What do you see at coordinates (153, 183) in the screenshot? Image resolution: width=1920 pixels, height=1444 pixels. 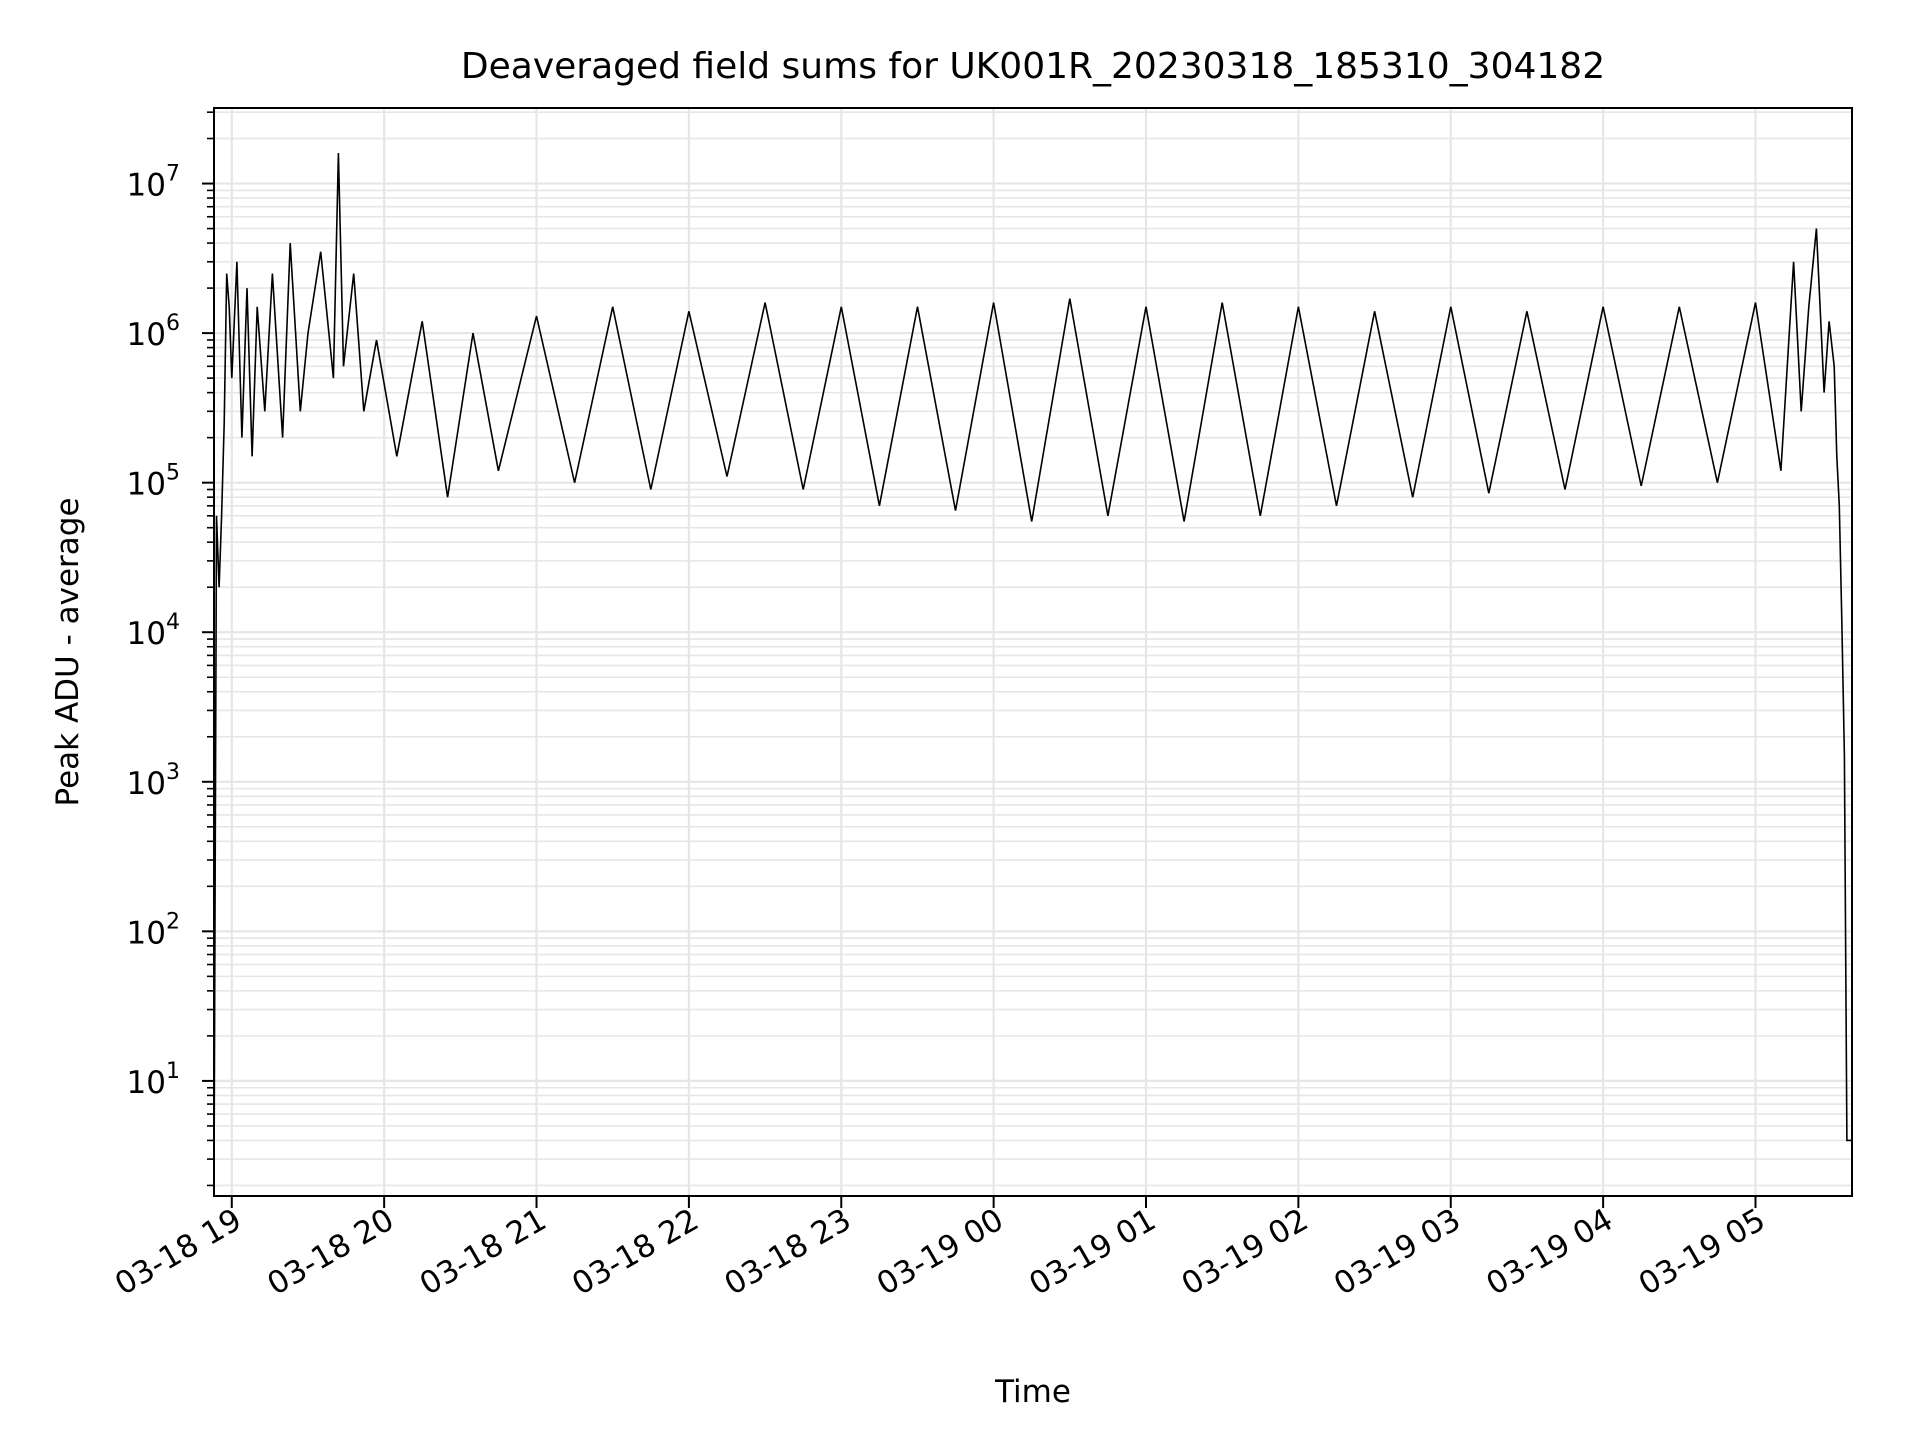 I see `y-tick-label: 10⁷` at bounding box center [153, 183].